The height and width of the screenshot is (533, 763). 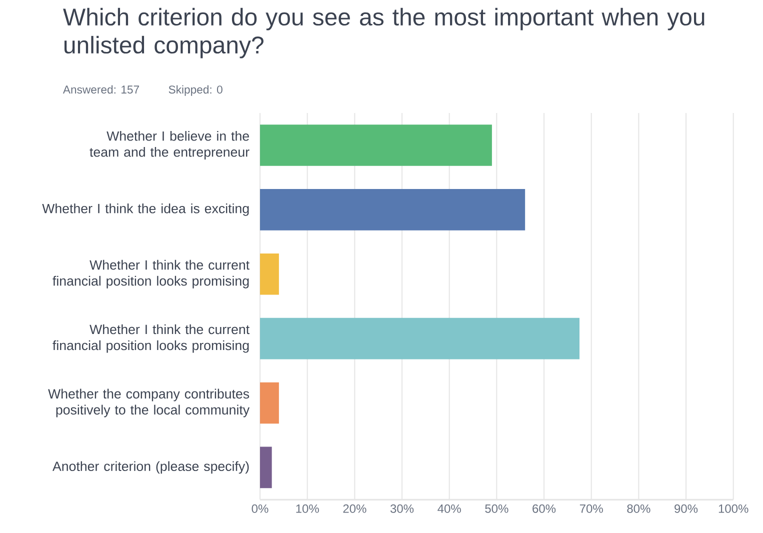 What do you see at coordinates (544, 508) in the screenshot?
I see `x-tick-label: 60%` at bounding box center [544, 508].